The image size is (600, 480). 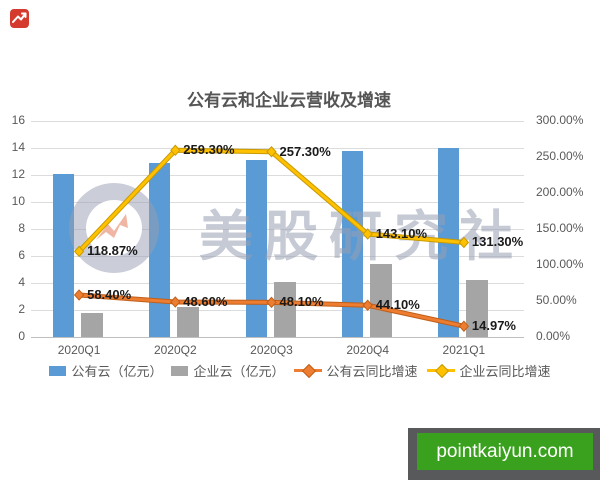 I want to click on data-label-企业云同比增速-2020Q2: 259.30%, so click(x=209, y=150).